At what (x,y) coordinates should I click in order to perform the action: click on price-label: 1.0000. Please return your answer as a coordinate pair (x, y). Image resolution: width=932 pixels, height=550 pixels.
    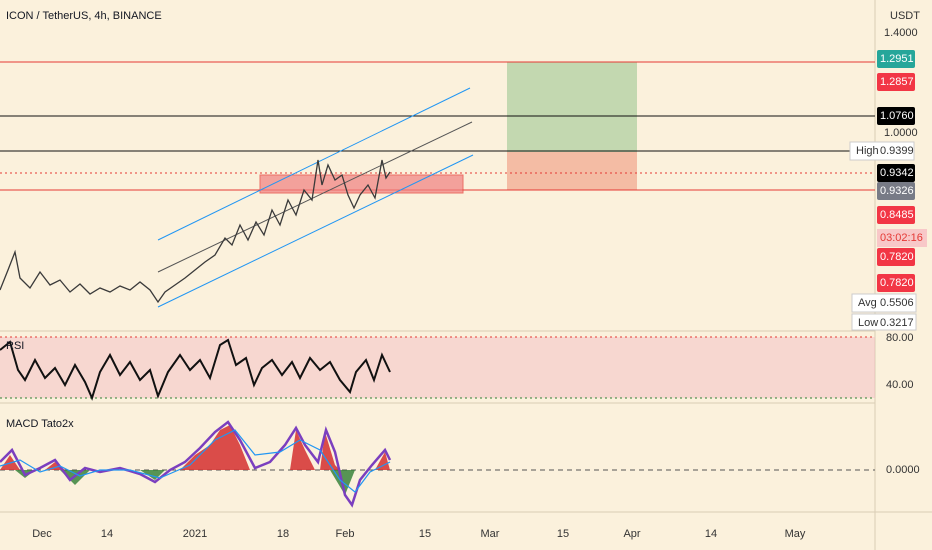
    Looking at the image, I should click on (901, 133).